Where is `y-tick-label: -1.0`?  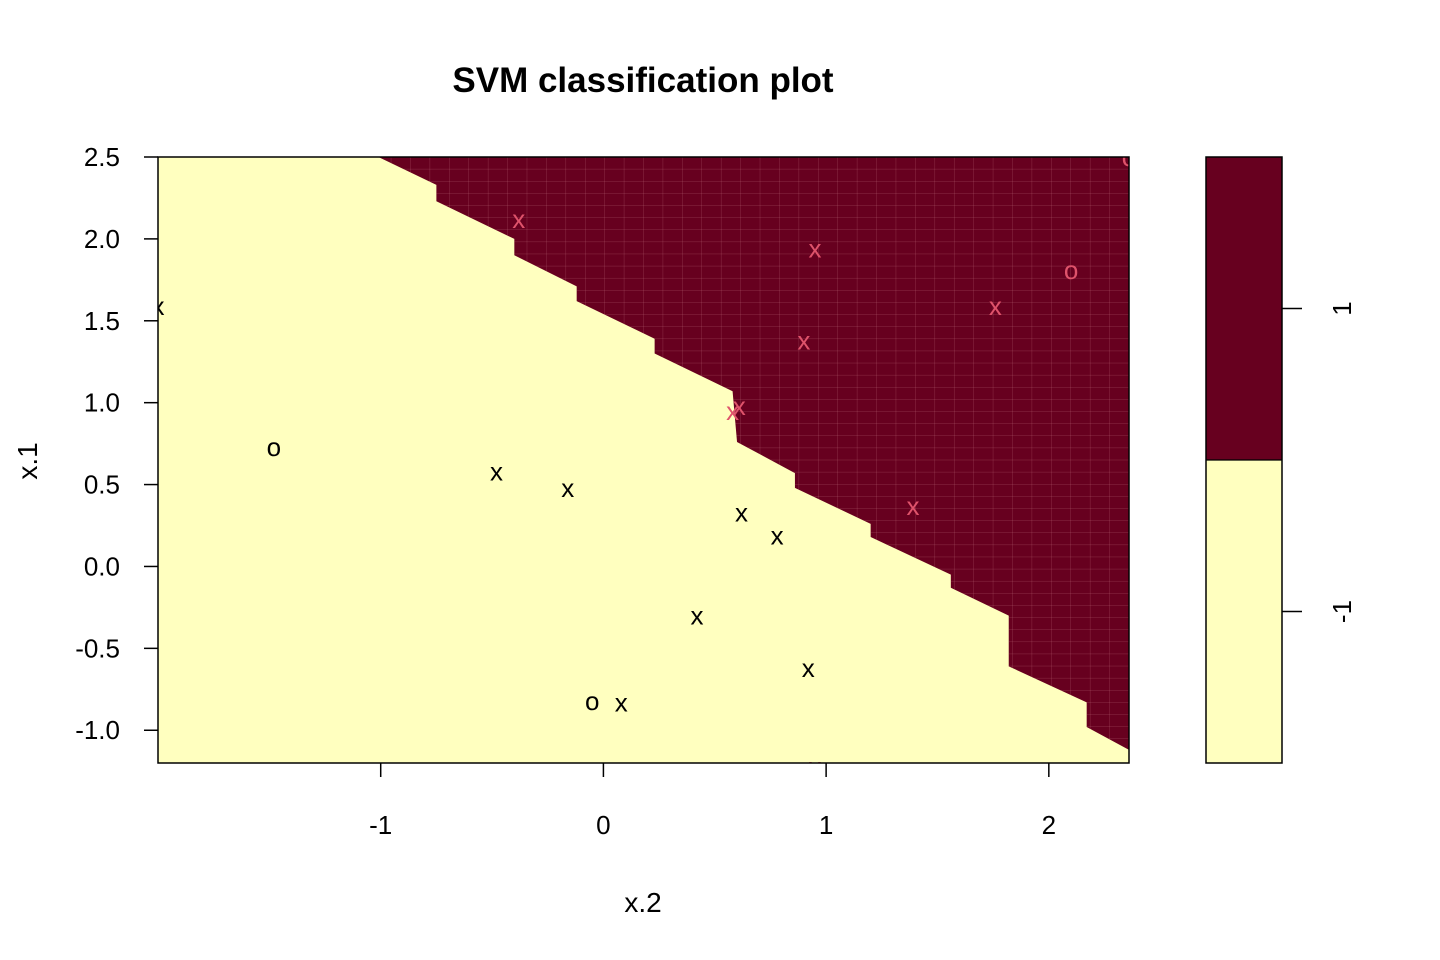 y-tick-label: -1.0 is located at coordinates (97, 730).